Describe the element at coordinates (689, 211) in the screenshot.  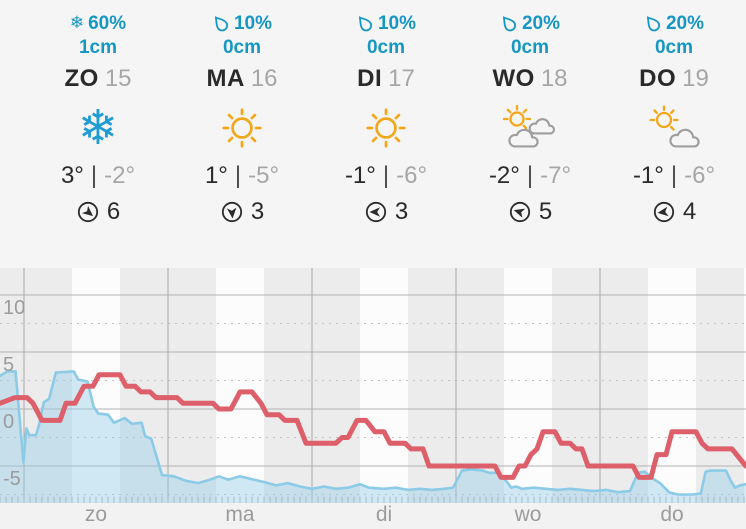
I see `wind-force: 4` at that location.